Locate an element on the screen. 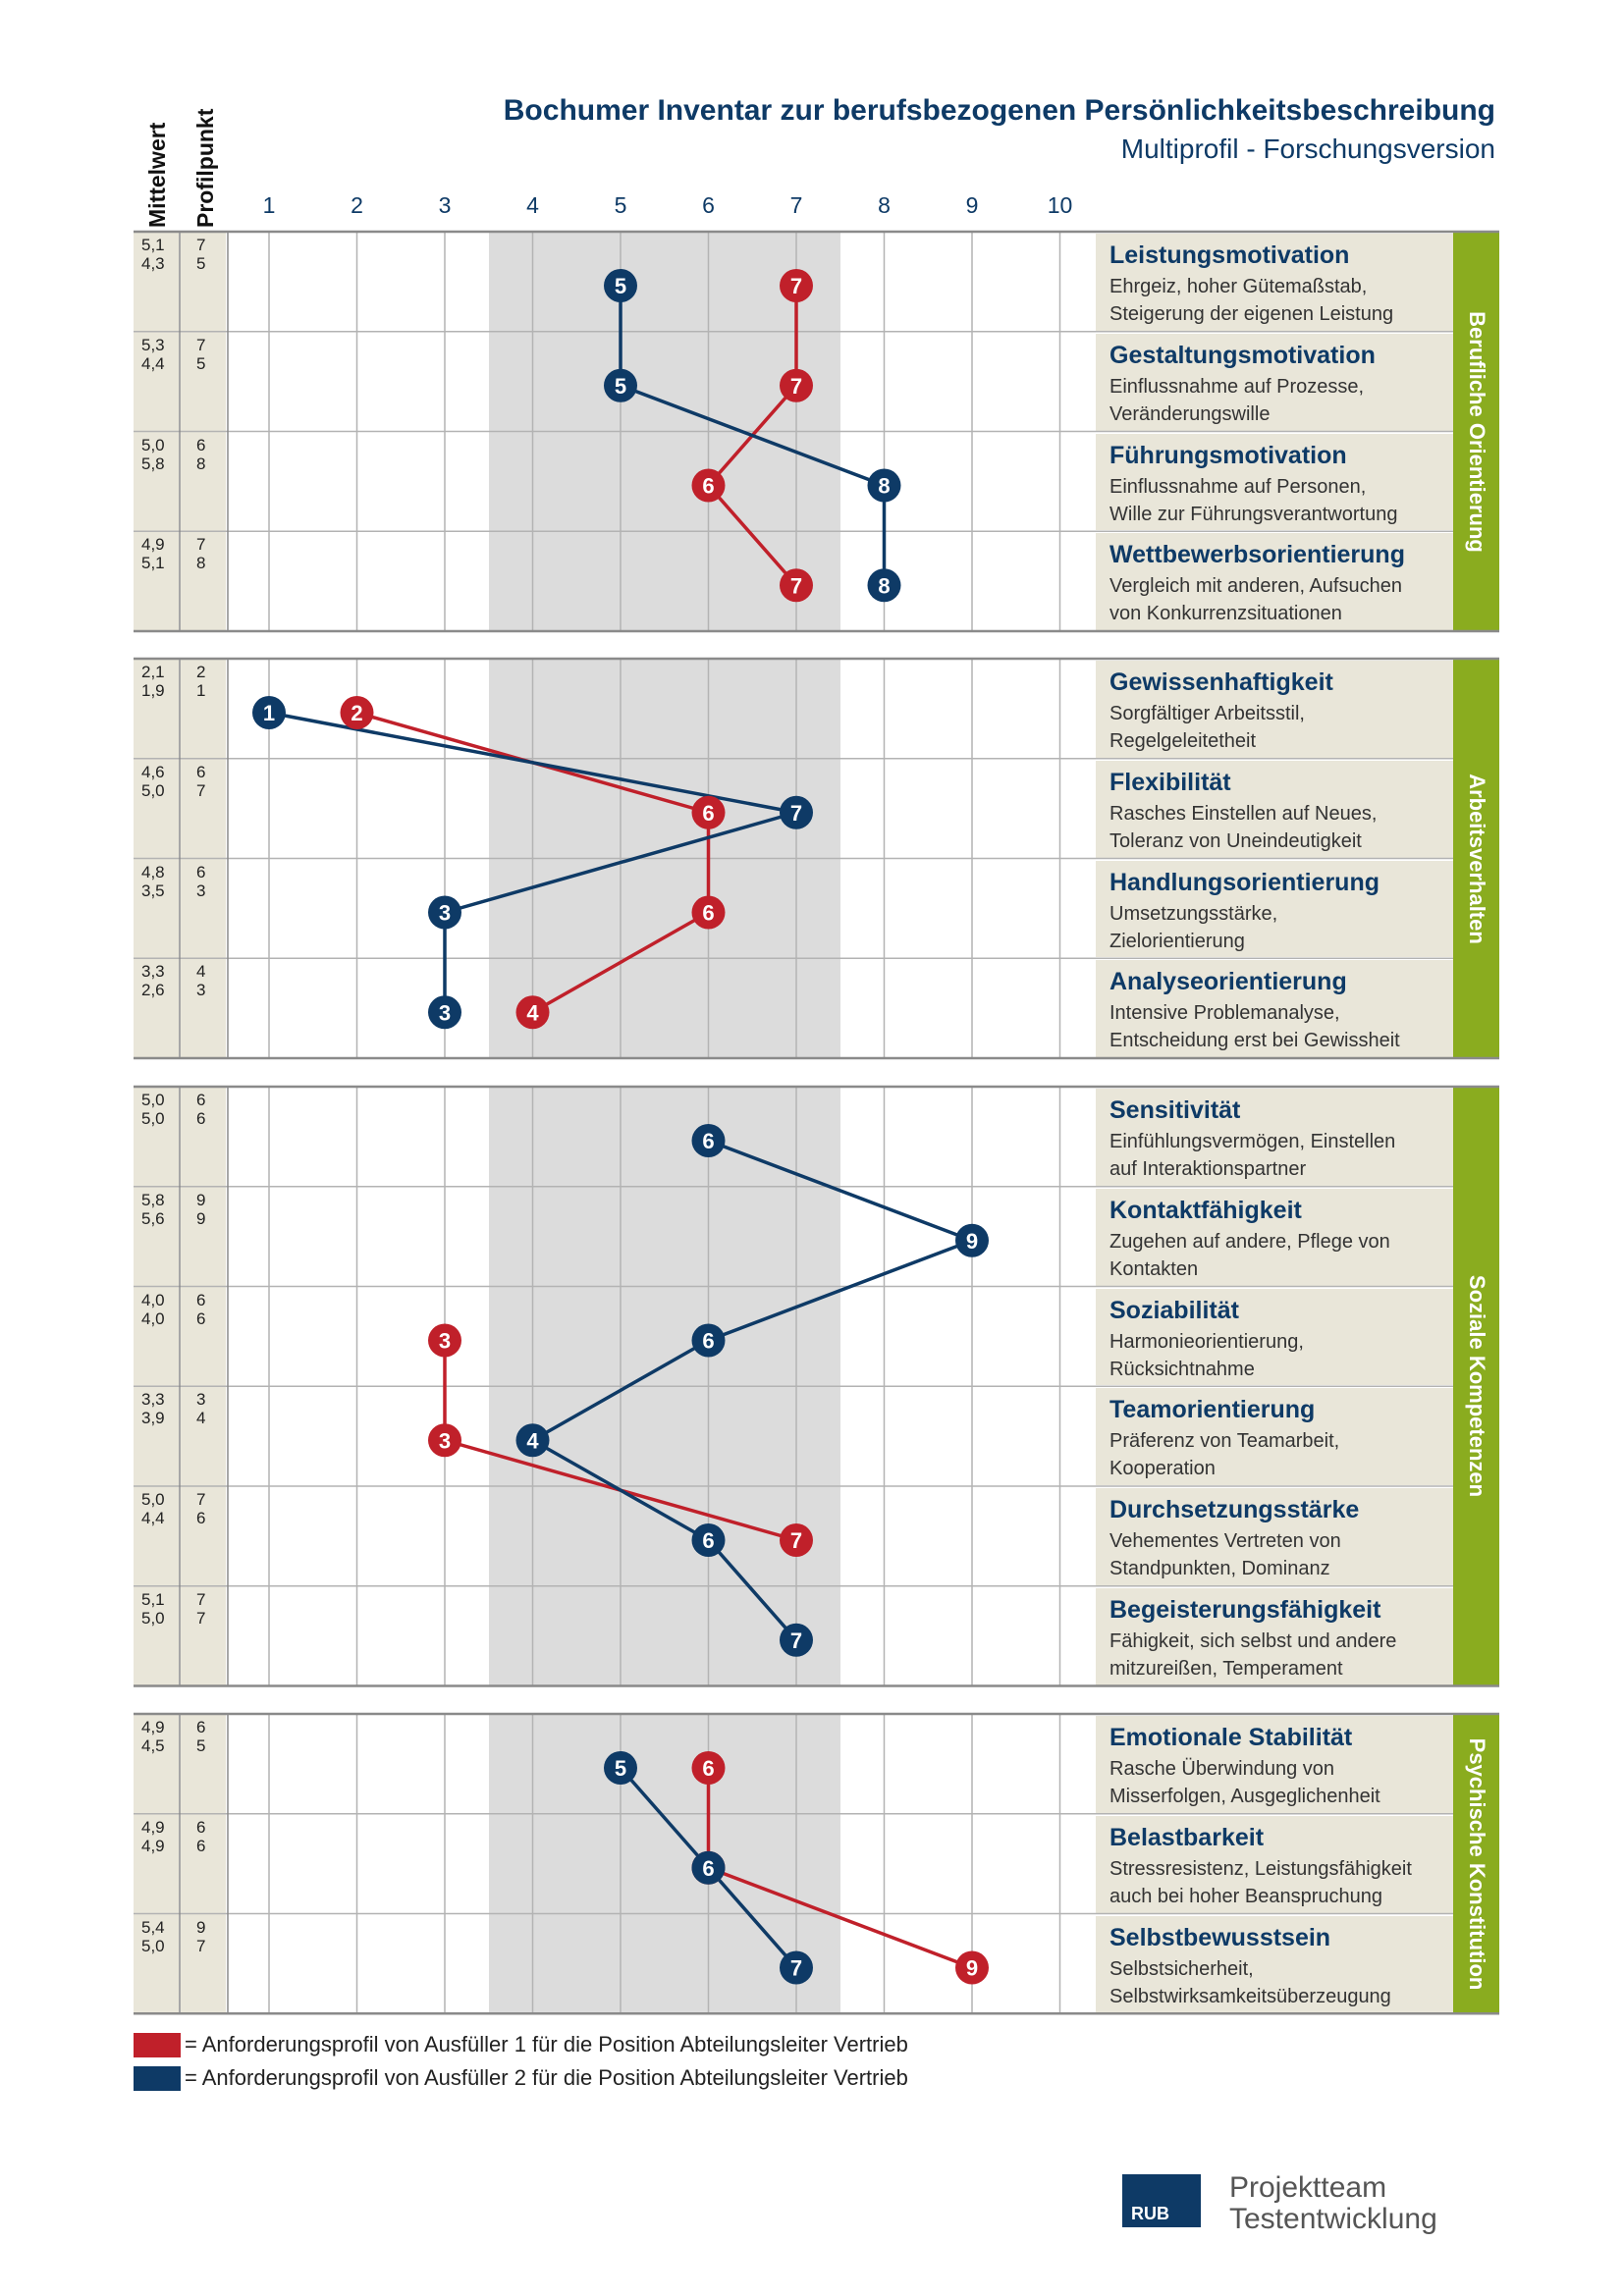 This screenshot has height=2296, width=1623. mittelwert-value-2: 3,5 is located at coordinates (153, 890).